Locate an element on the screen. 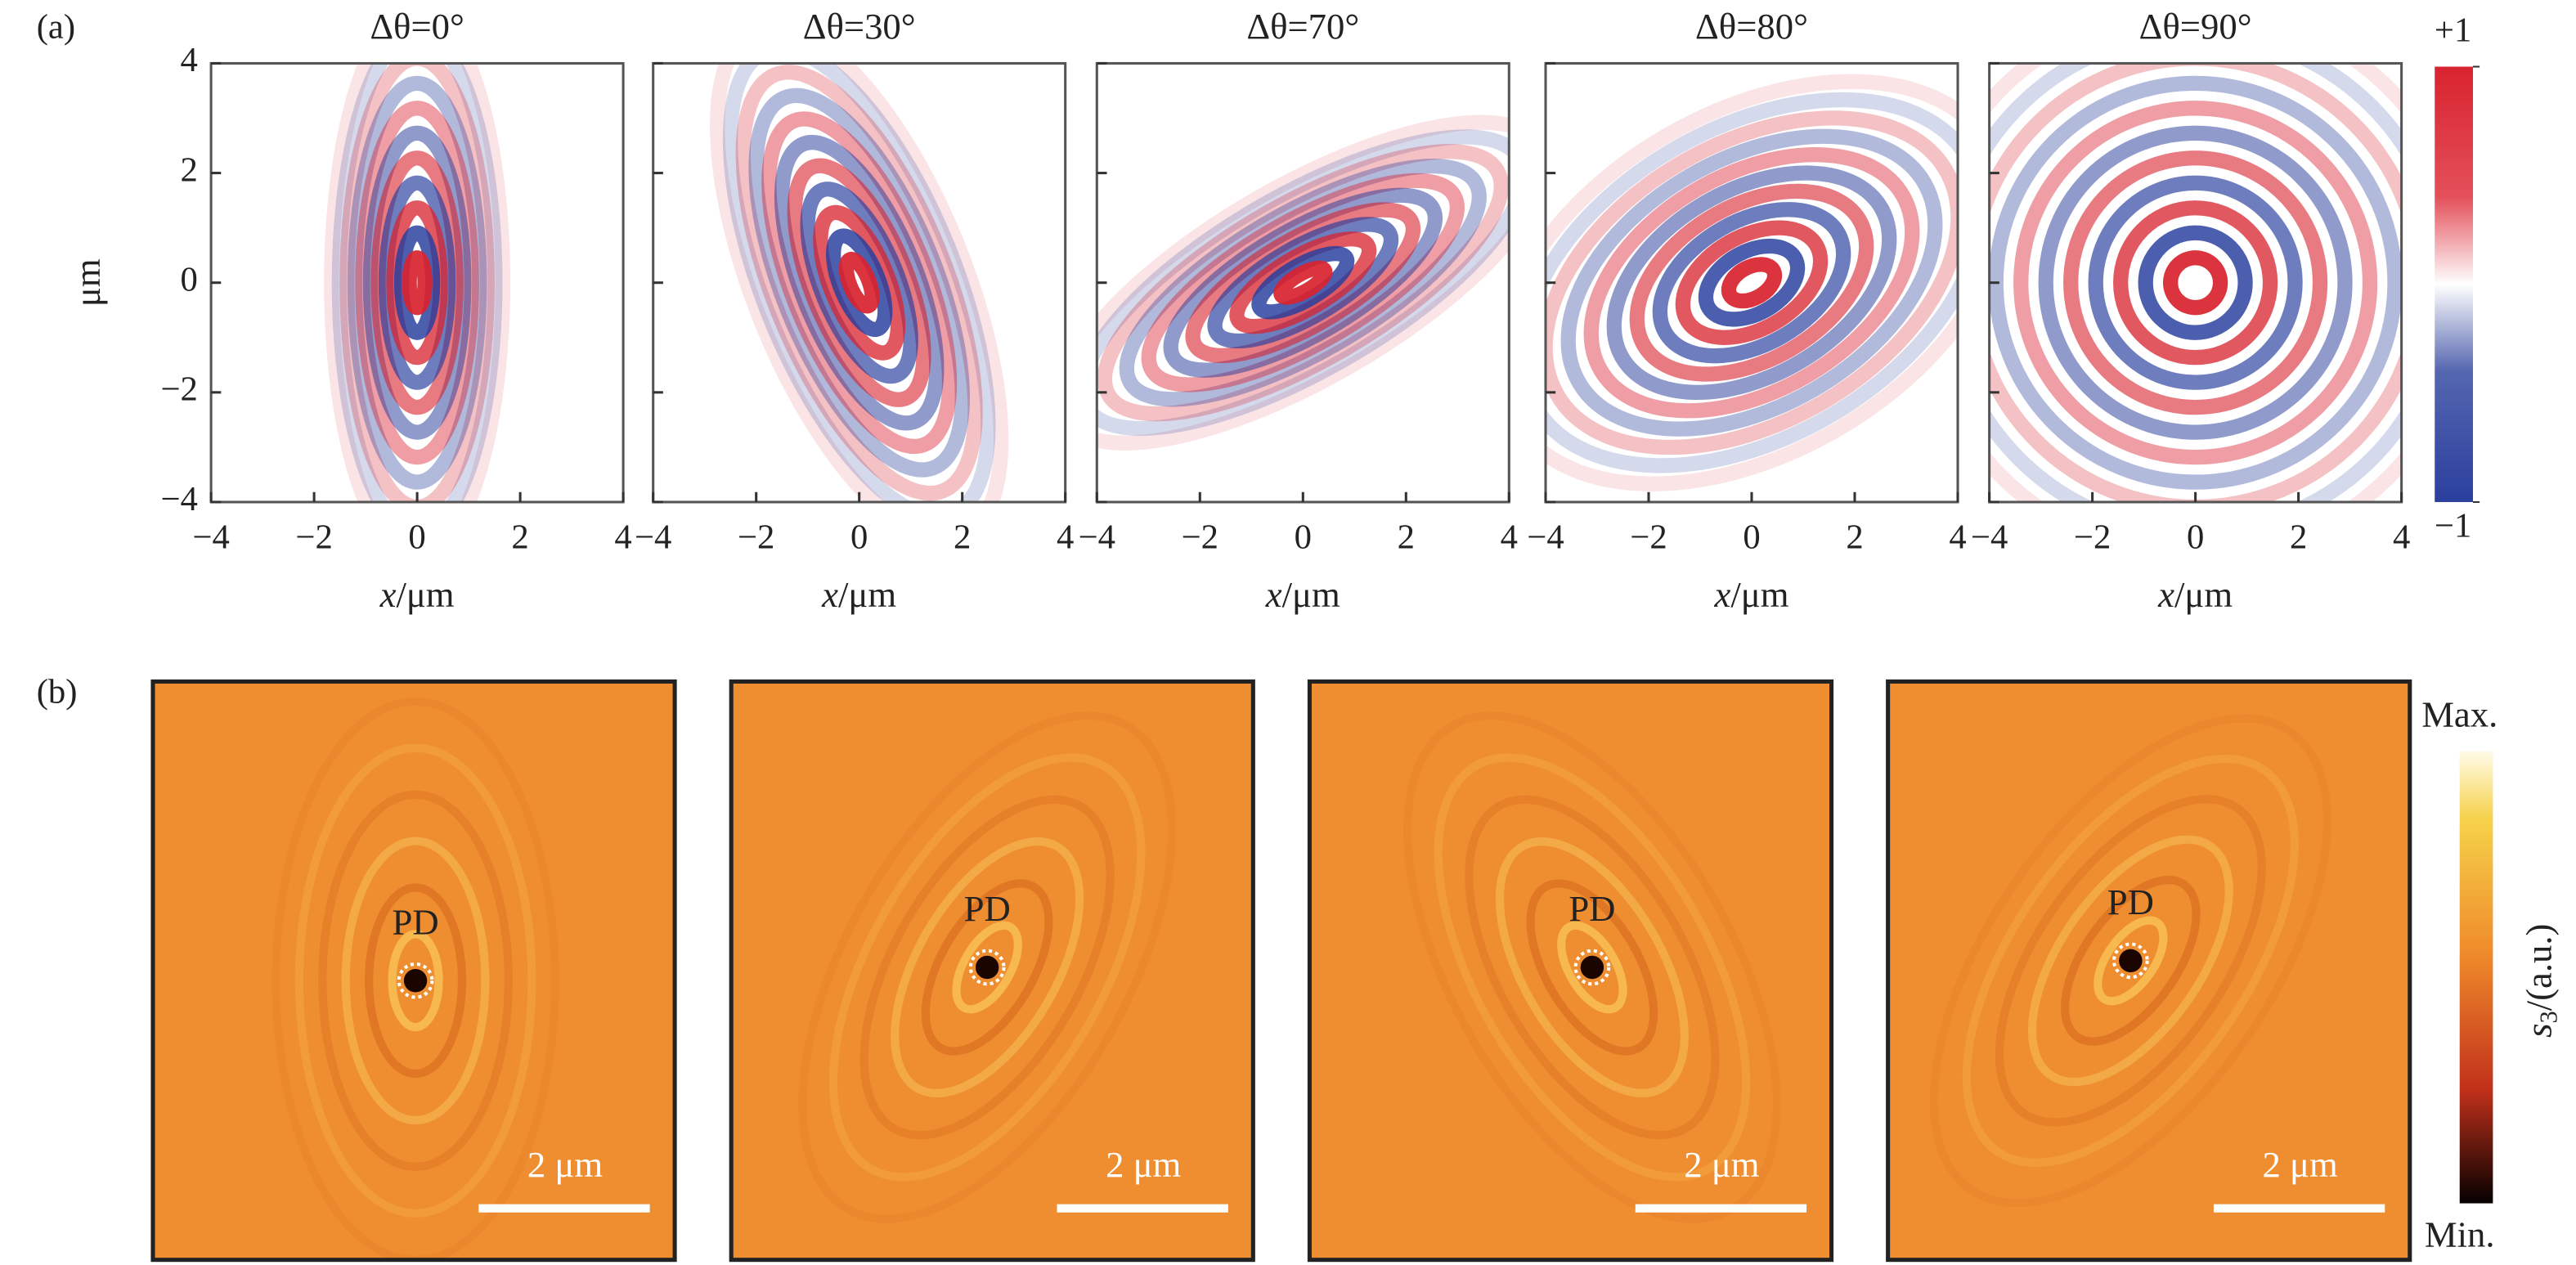 The image size is (2576, 1265). colorbar-tick-label: −1 is located at coordinates (2453, 525).